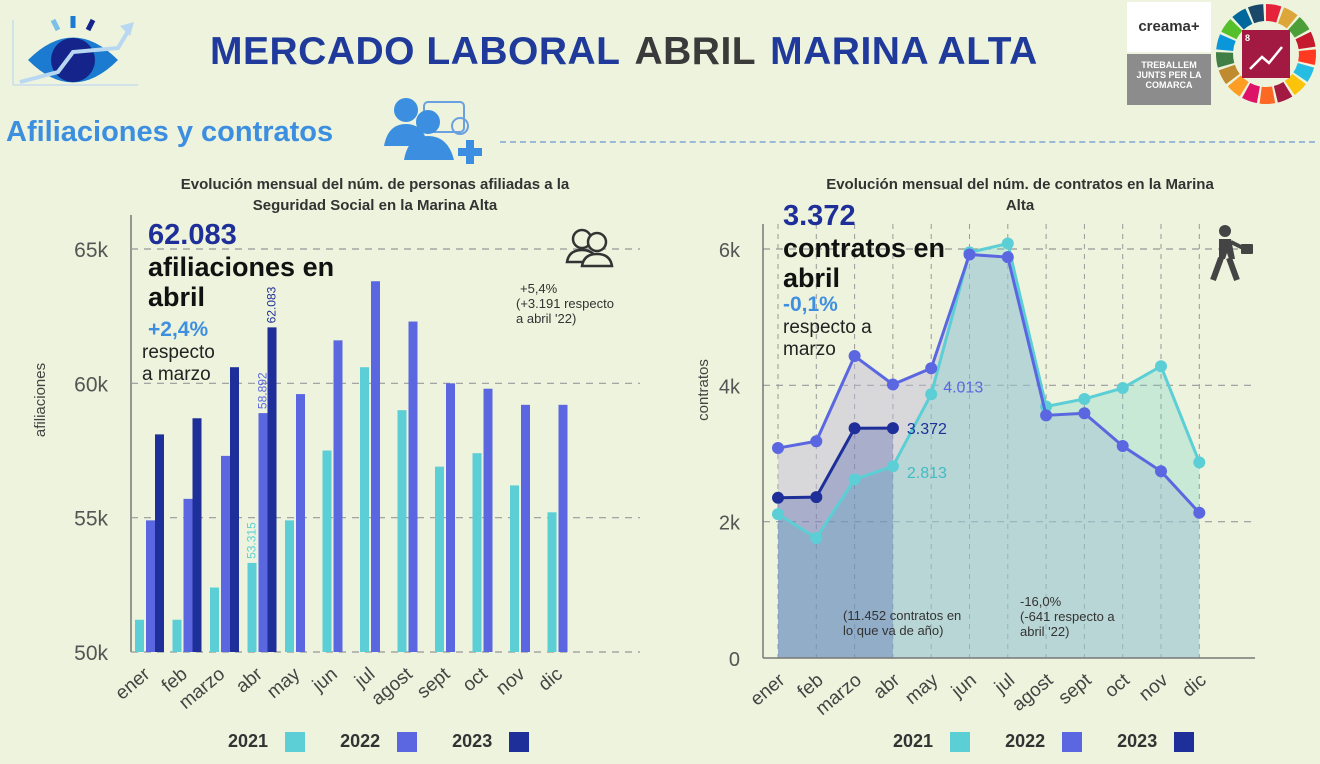 The height and width of the screenshot is (764, 1320). I want to click on bar-2022-feb, so click(188, 575).